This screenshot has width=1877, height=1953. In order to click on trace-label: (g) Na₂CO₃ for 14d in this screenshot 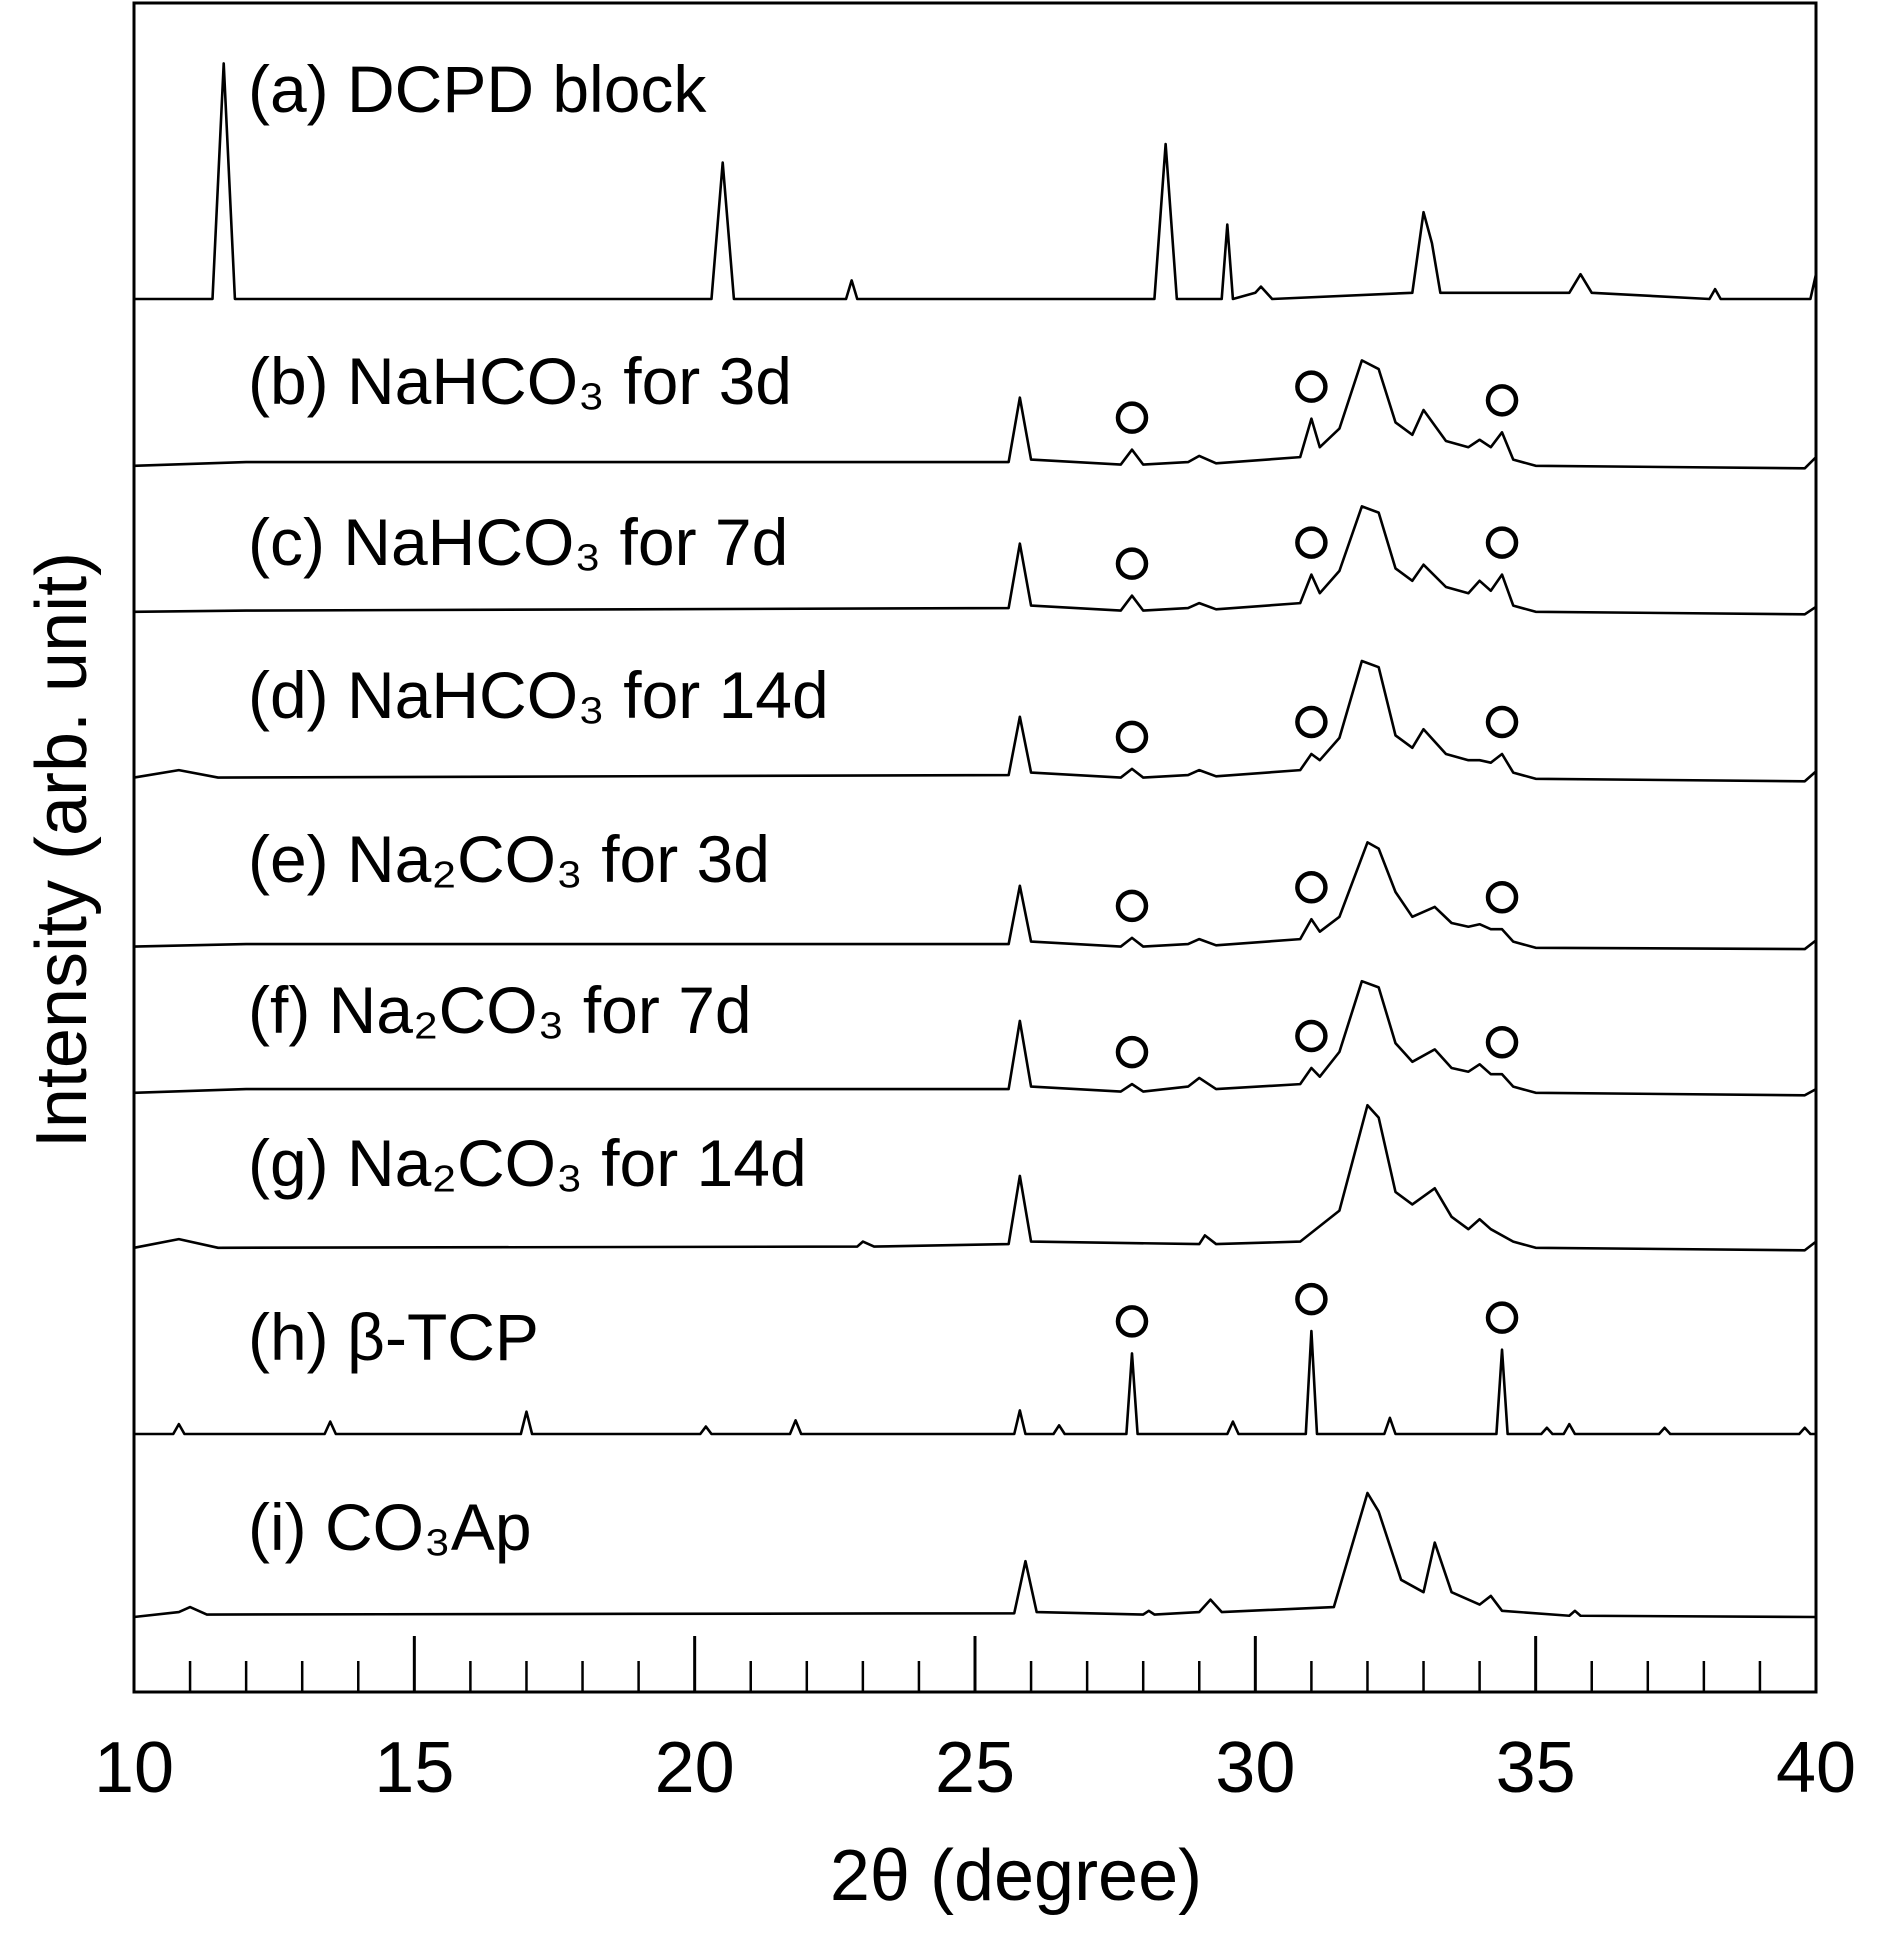, I will do `click(527, 1163)`.